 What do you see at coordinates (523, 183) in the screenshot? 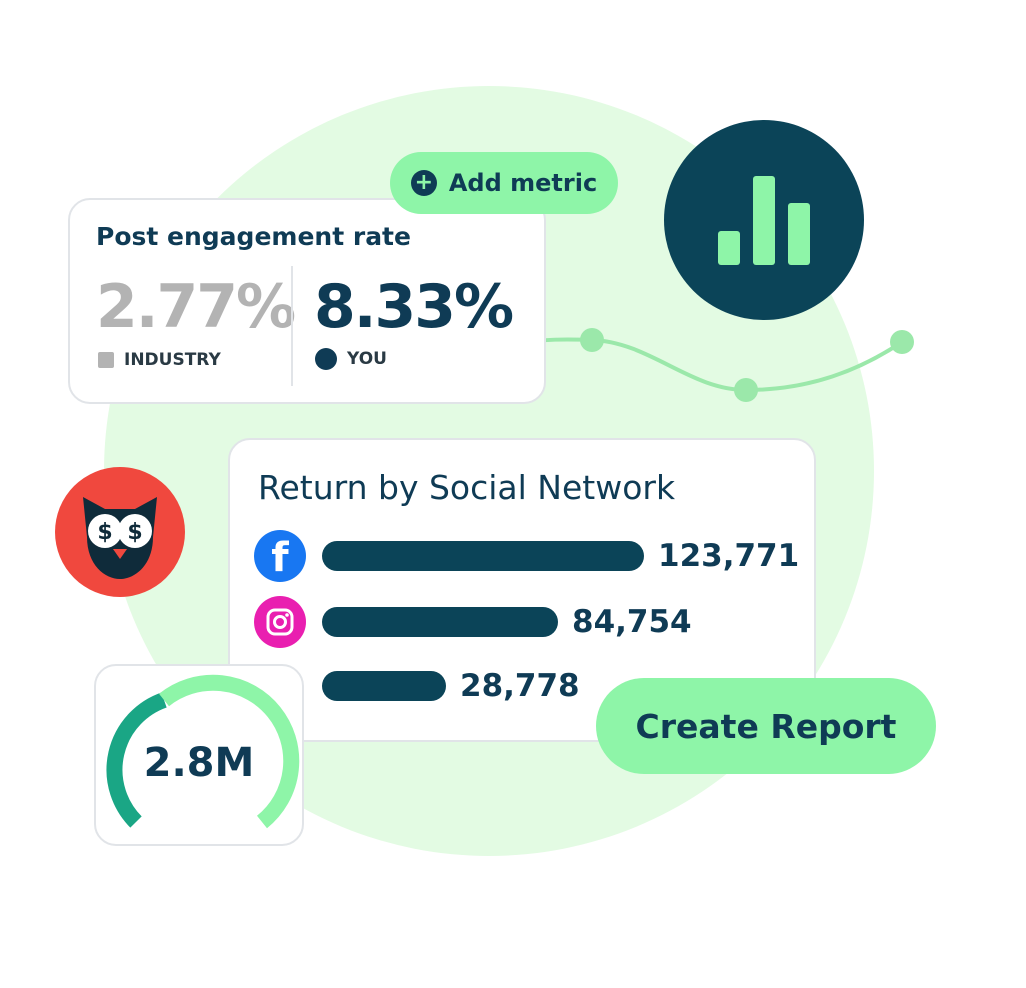
I see `add-metric-label: Add metric` at bounding box center [523, 183].